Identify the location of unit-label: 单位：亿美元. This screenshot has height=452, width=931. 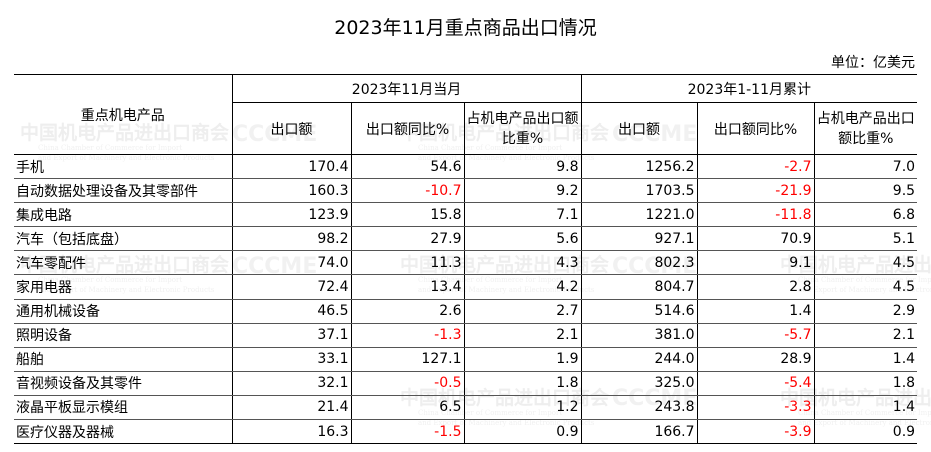
(873, 63).